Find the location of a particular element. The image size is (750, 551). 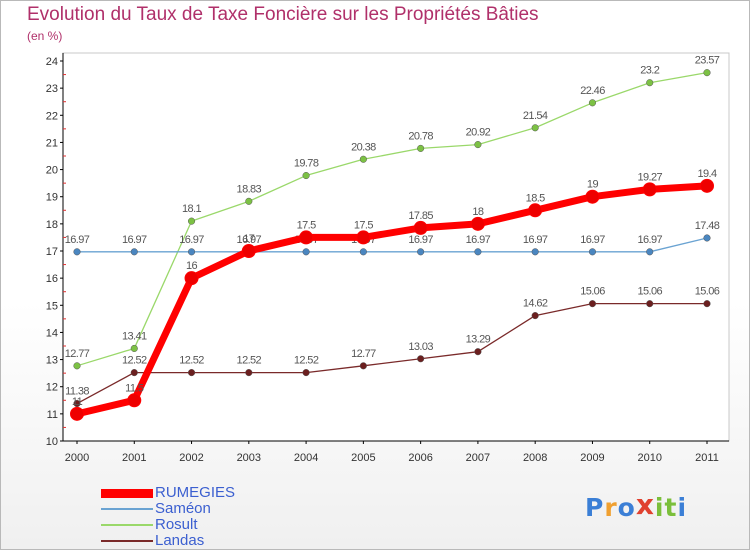

data-label-rumegies: 17 is located at coordinates (249, 239).